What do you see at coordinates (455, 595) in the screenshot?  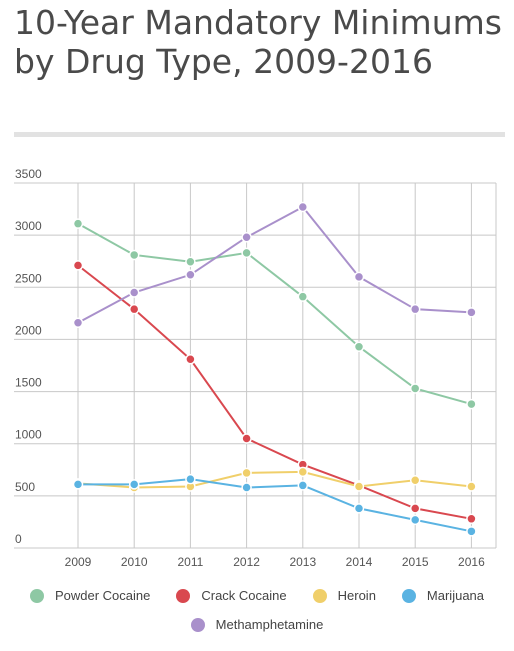 I see `legend-label: Marijuana` at bounding box center [455, 595].